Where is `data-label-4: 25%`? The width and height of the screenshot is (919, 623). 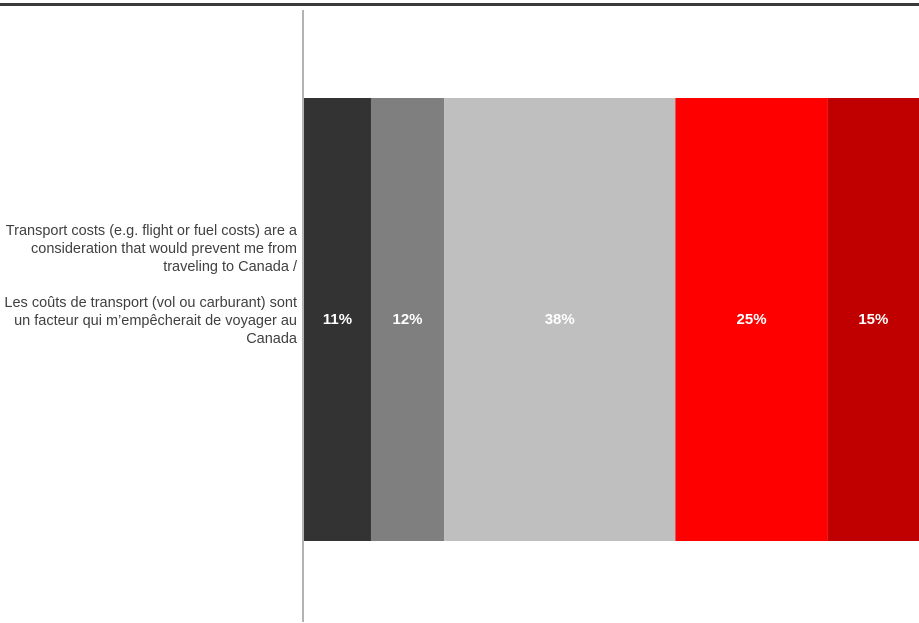
data-label-4: 25% is located at coordinates (752, 319).